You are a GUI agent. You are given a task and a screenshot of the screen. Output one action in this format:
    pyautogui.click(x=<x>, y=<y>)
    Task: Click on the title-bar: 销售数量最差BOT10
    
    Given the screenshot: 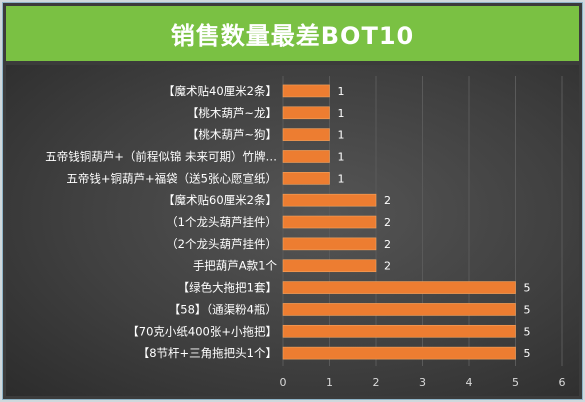 What is the action you would take?
    pyautogui.click(x=292, y=33)
    